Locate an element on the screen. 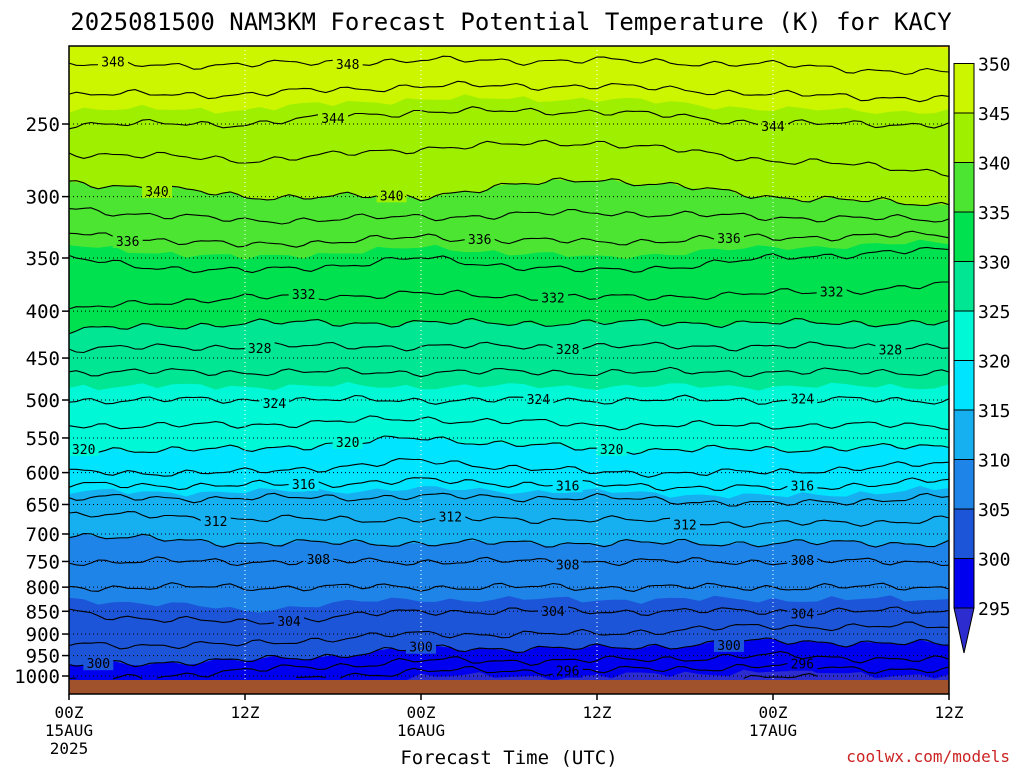  contour-label: 304 is located at coordinates (289, 622).